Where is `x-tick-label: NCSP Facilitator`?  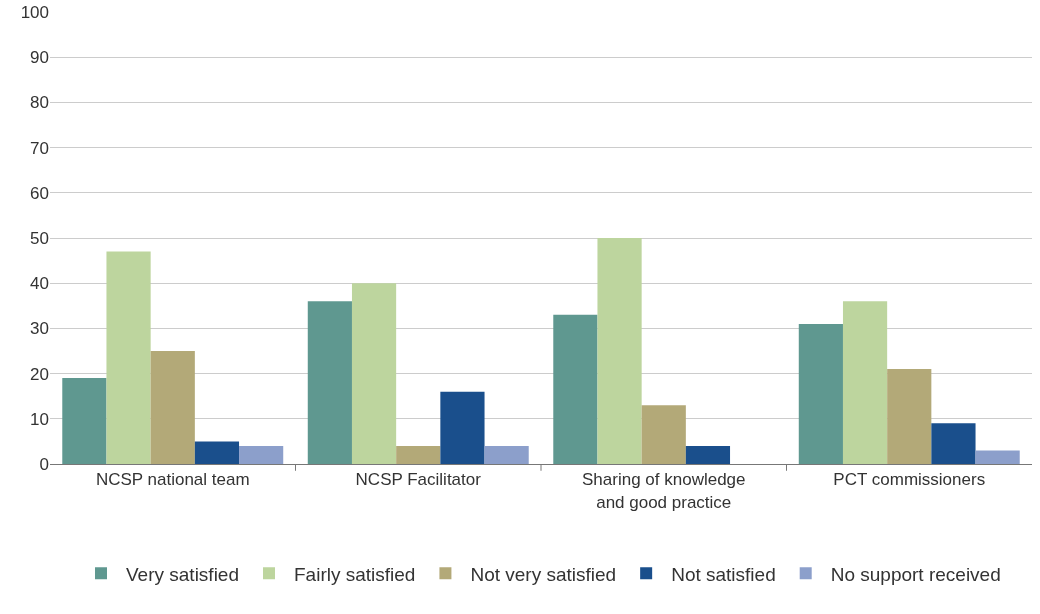
x-tick-label: NCSP Facilitator is located at coordinates (418, 480).